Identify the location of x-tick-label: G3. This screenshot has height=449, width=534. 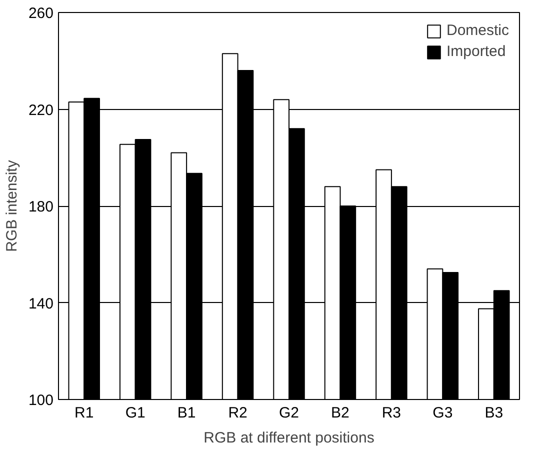
(442, 413).